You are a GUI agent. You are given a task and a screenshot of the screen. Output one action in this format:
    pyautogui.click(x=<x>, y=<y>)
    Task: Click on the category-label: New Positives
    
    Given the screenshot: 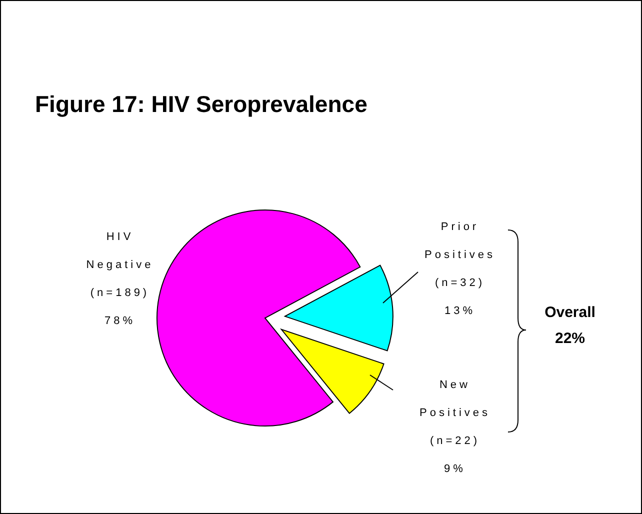 What is the action you would take?
    pyautogui.click(x=455, y=399)
    